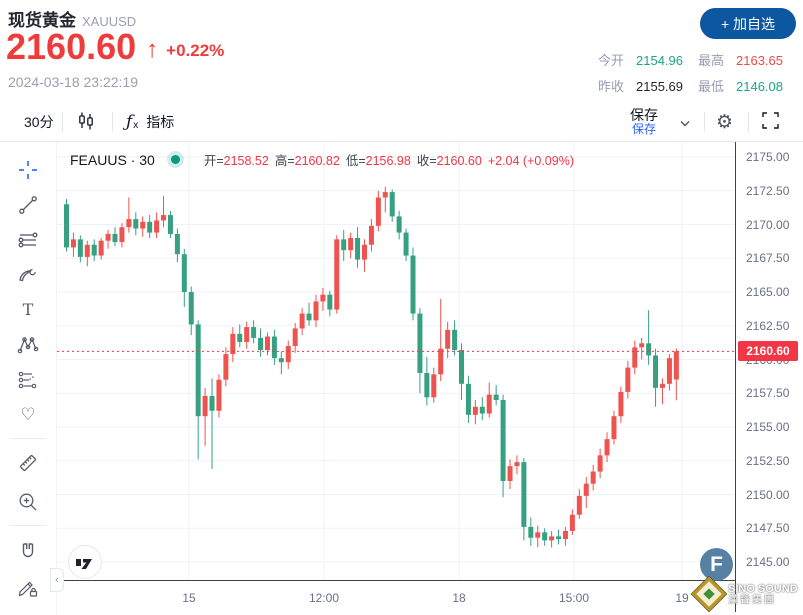 This screenshot has height=615, width=803. What do you see at coordinates (768, 494) in the screenshot?
I see `price-tick: 2150.00` at bounding box center [768, 494].